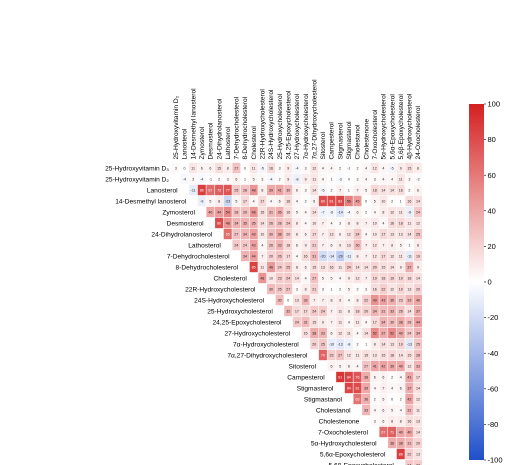  I want to click on cell-value: 41, so click(409, 377).